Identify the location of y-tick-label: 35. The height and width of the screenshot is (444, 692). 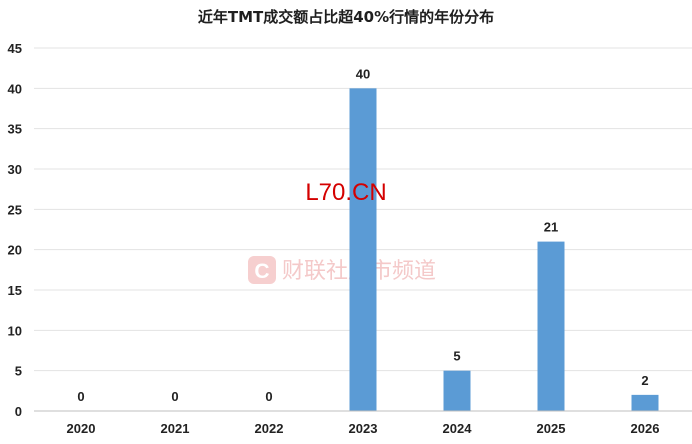
(15, 129).